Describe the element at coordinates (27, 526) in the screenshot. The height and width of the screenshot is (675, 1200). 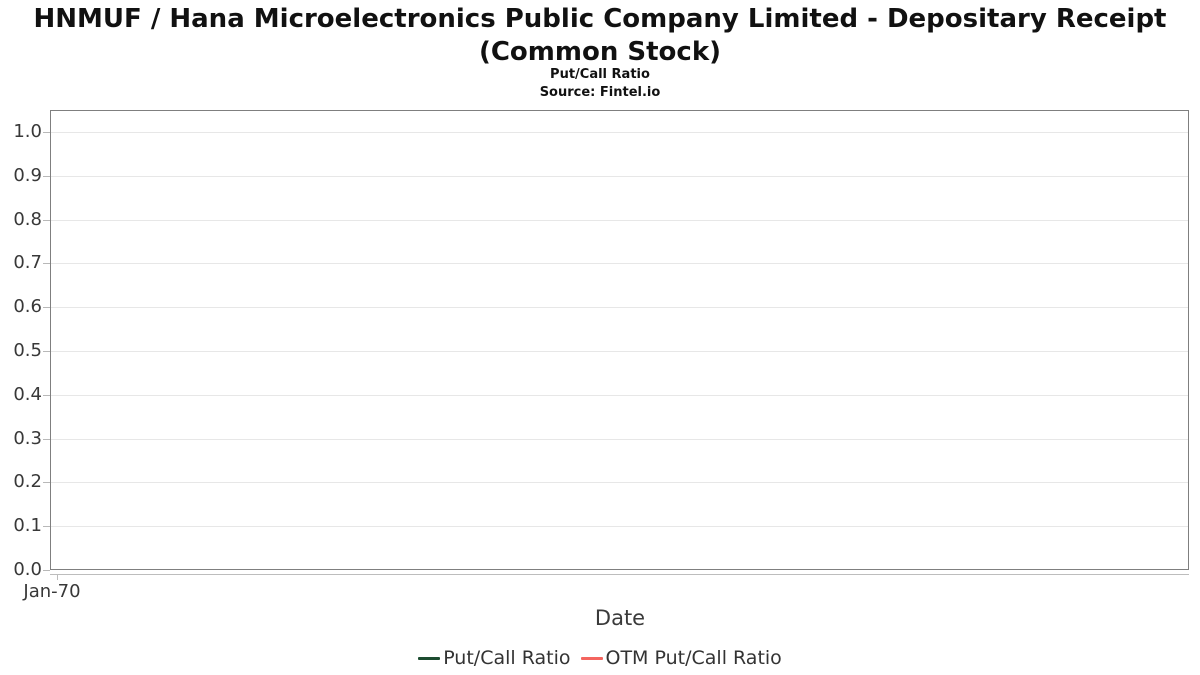
I see `y-tick-label: 0.1` at that location.